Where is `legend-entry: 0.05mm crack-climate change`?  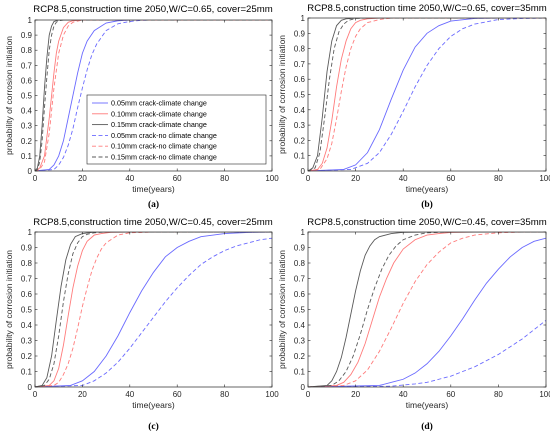
legend-entry: 0.05mm crack-climate change is located at coordinates (159, 103).